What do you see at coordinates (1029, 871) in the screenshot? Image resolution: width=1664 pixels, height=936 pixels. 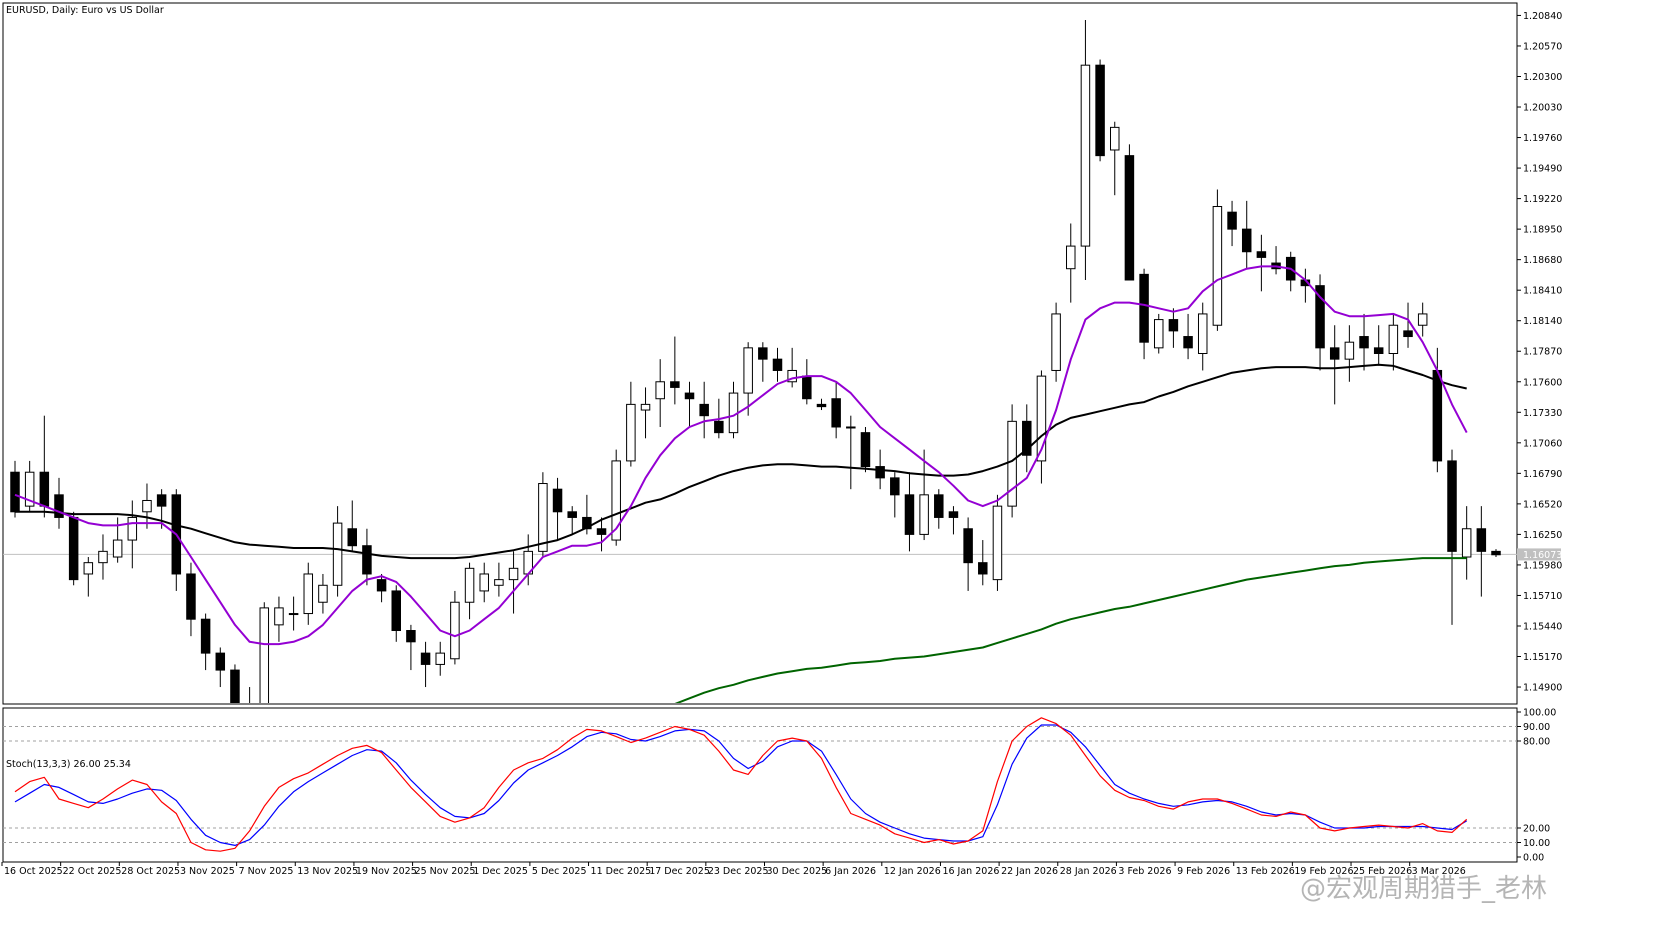 I see `time-tick-label: 22 Jan 2026` at bounding box center [1029, 871].